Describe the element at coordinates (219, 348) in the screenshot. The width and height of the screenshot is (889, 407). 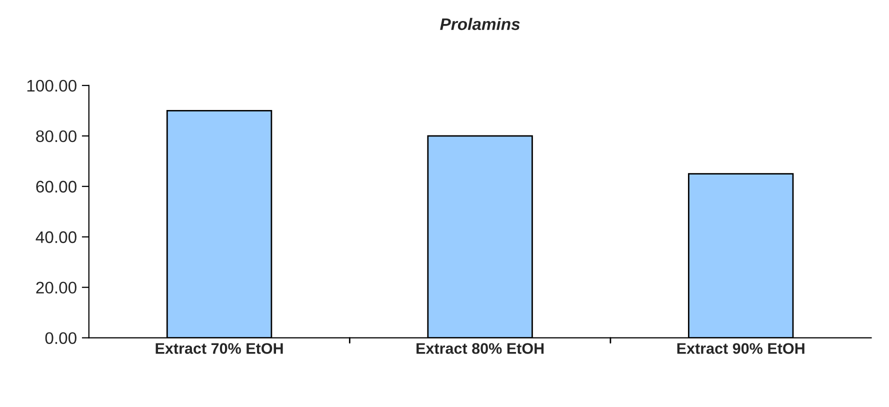
I see `x-tick-label: Extract 70% EtOH` at that location.